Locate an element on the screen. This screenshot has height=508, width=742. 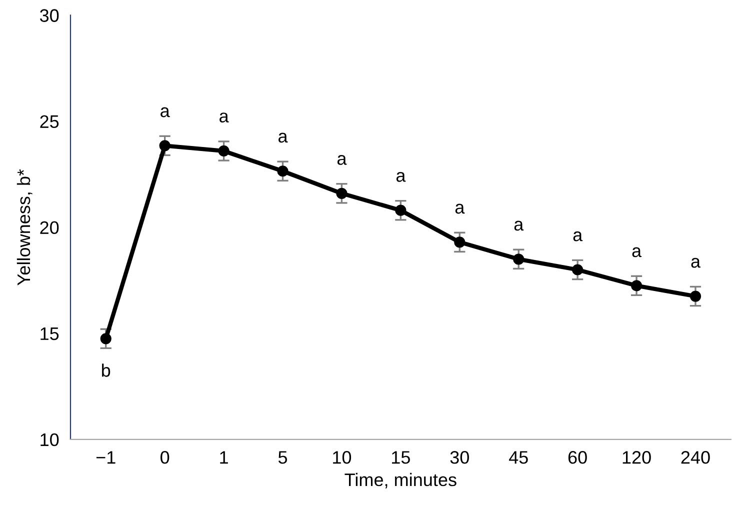
x-tick-label: 30 is located at coordinates (459, 457).